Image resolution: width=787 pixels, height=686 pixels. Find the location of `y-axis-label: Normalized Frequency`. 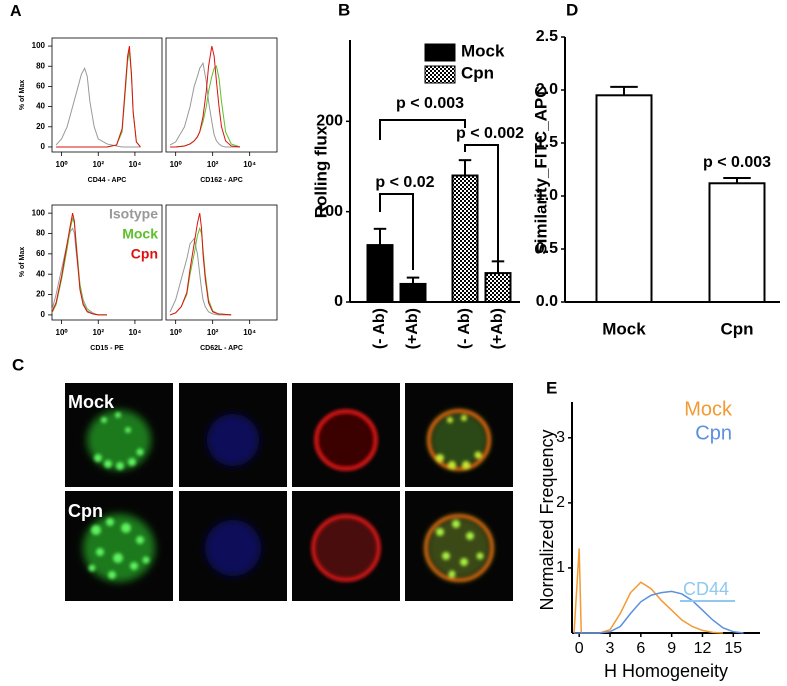

y-axis-label: Normalized Frequency is located at coordinates (547, 519).